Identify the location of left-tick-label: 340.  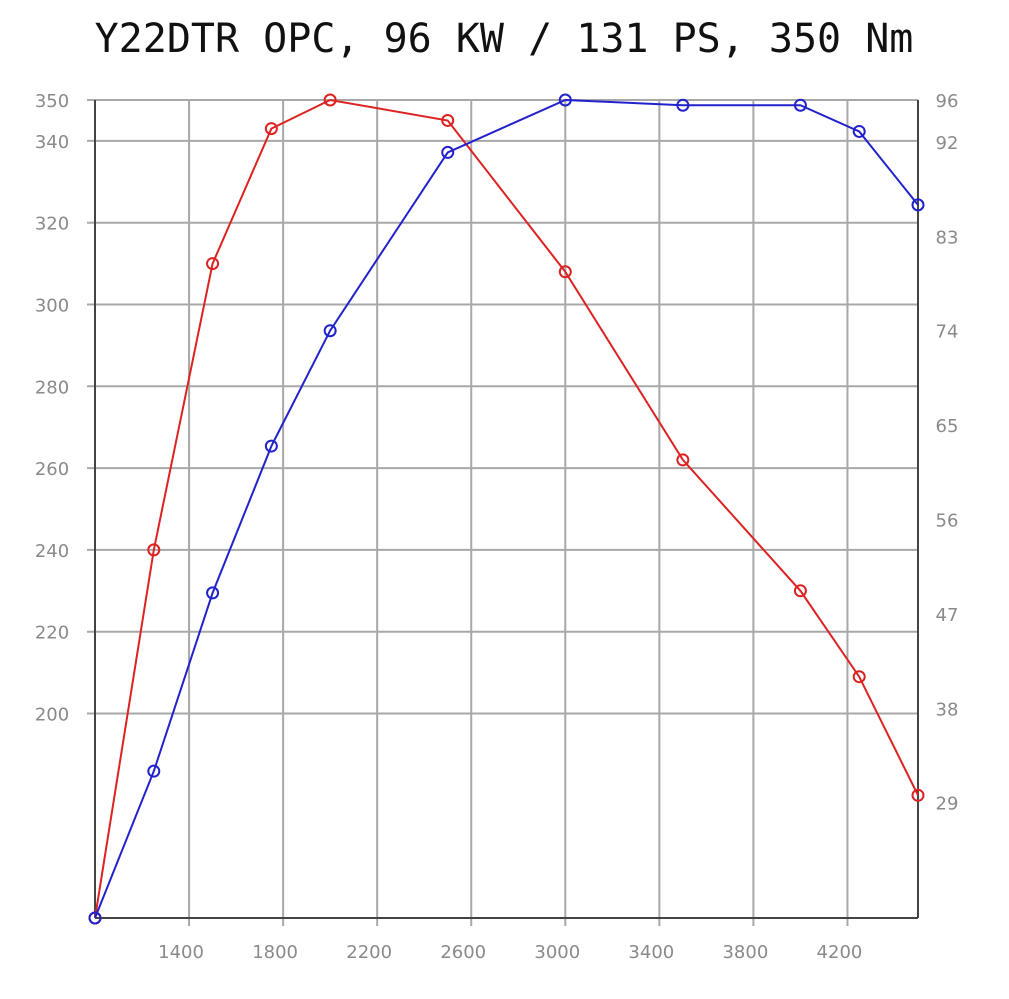
(52, 142).